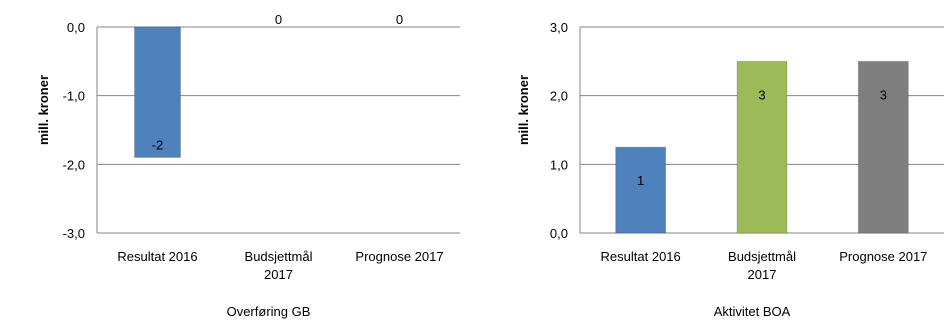 This screenshot has width=949, height=324. What do you see at coordinates (559, 130) in the screenshot?
I see `y-tick-labels: 3,0 2,0 1,0 0,0` at bounding box center [559, 130].